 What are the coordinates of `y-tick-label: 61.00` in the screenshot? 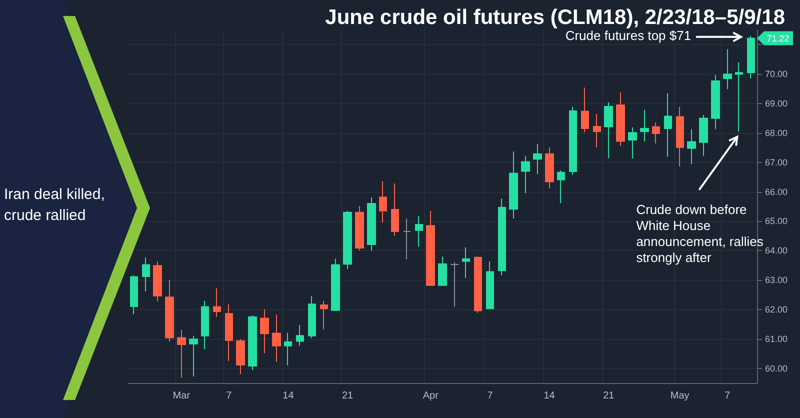 It's located at (776, 339).